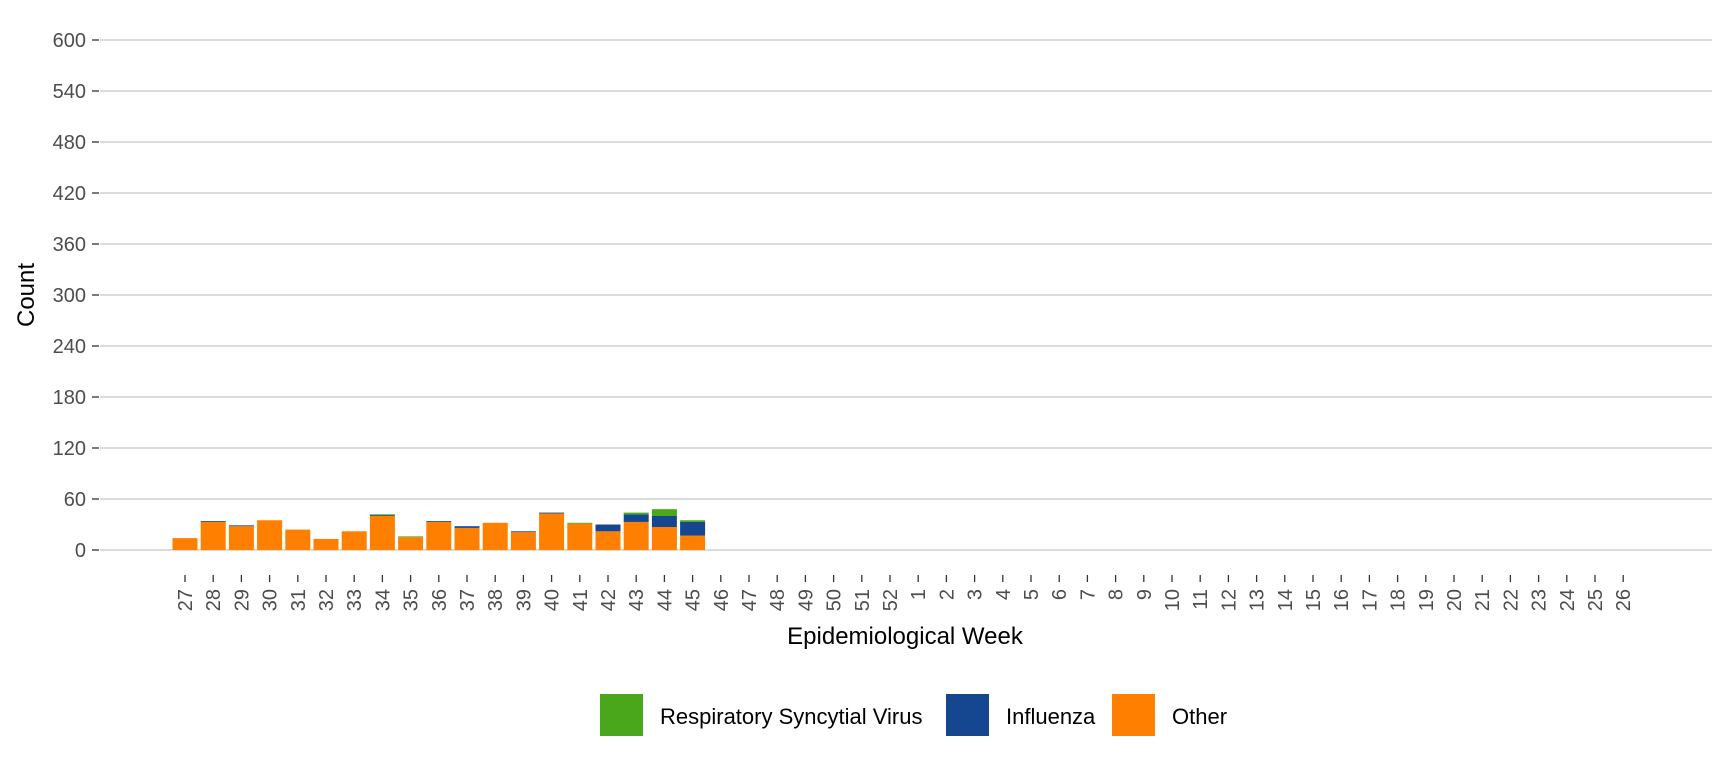 The width and height of the screenshot is (1728, 768). I want to click on x-tick-label: 3, so click(976, 594).